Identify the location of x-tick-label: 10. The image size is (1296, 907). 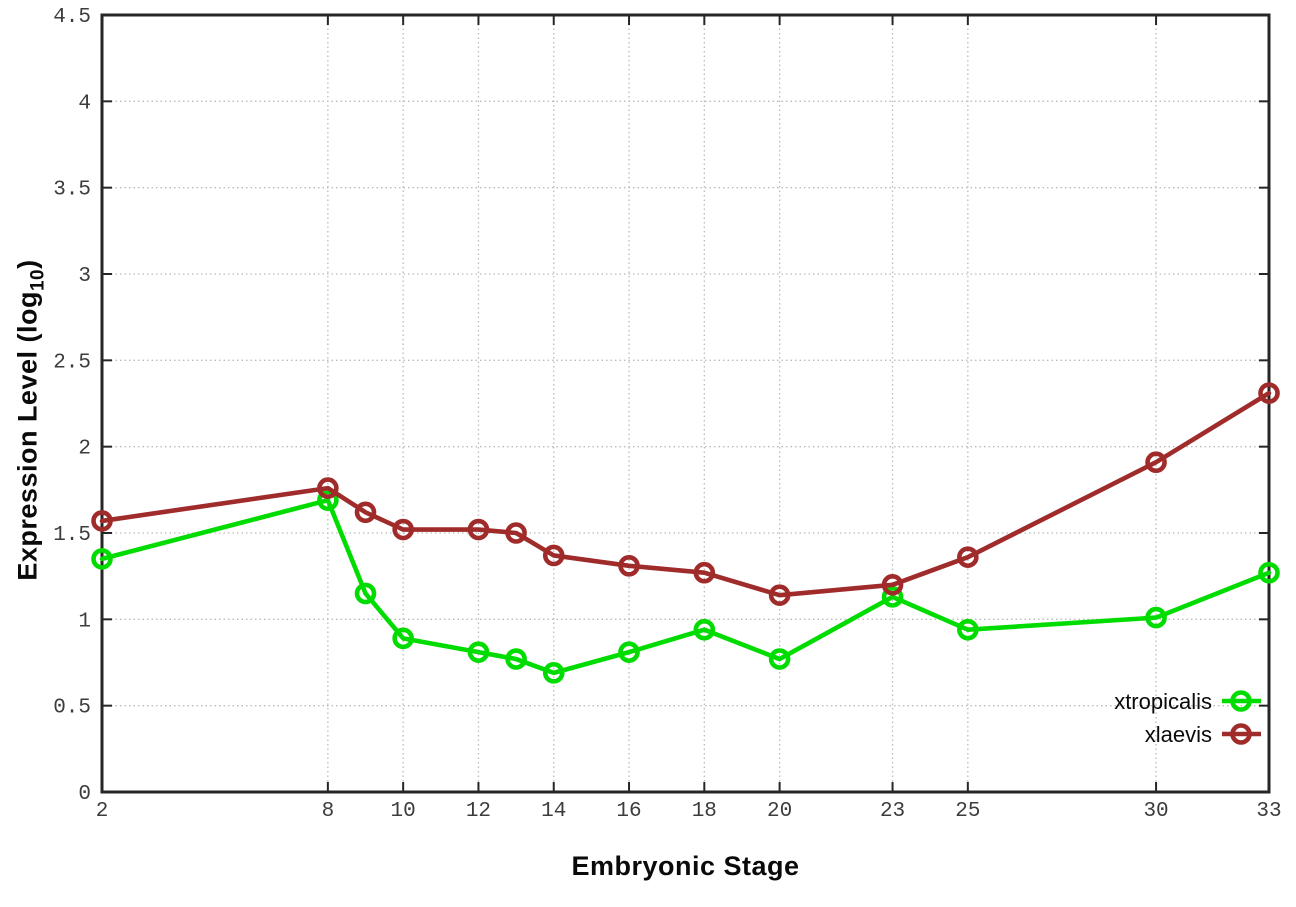
(403, 811).